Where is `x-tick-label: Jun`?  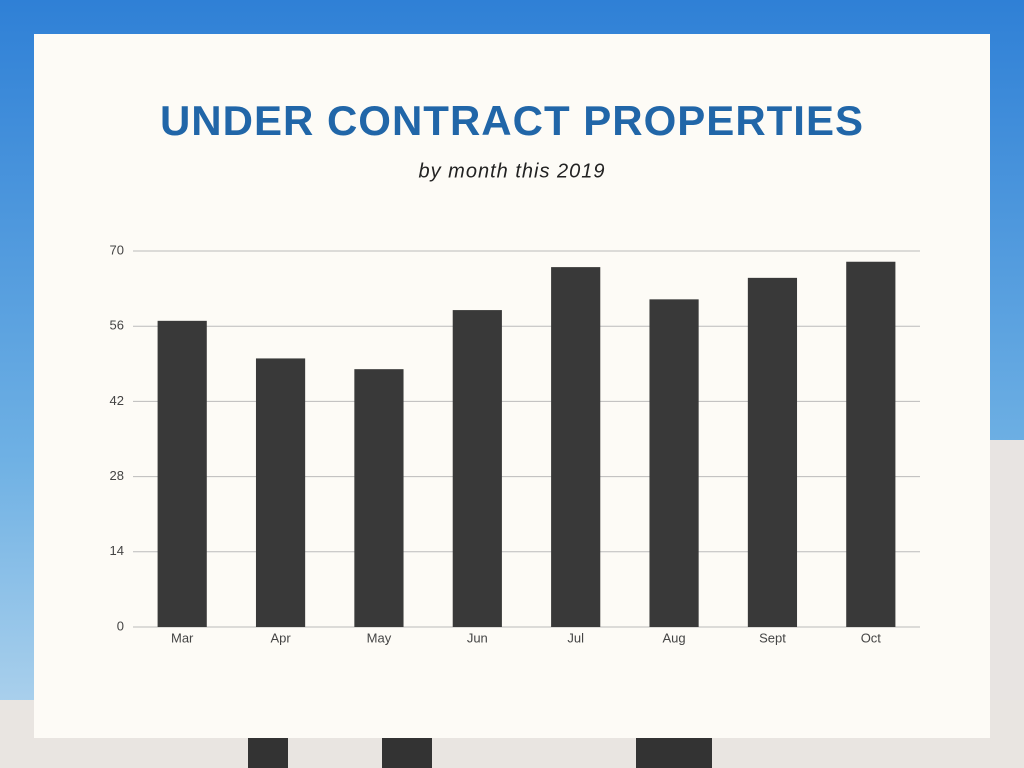 x-tick-label: Jun is located at coordinates (477, 637).